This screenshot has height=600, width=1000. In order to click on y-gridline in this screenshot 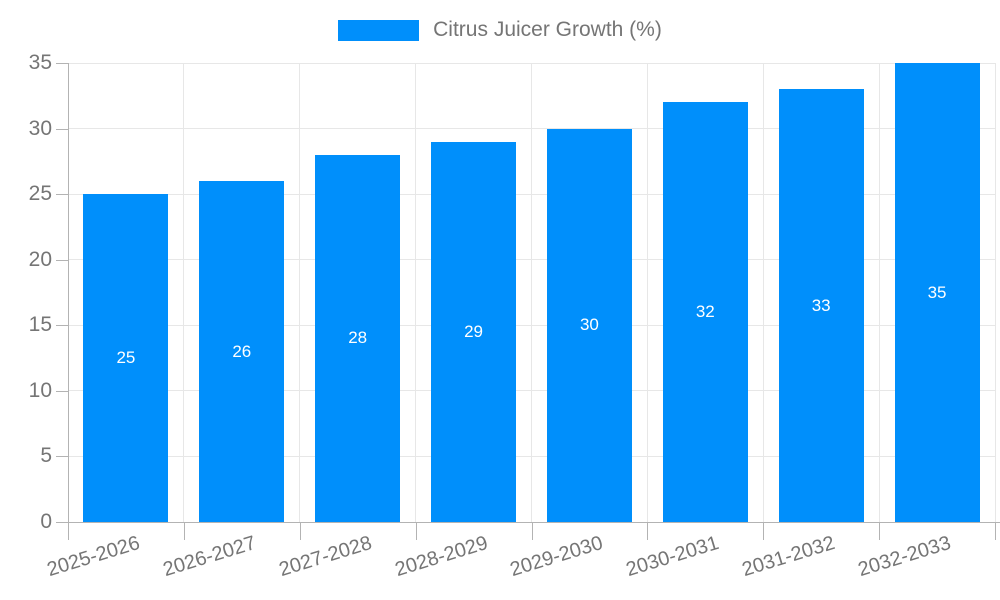, I will do `click(531, 63)`.